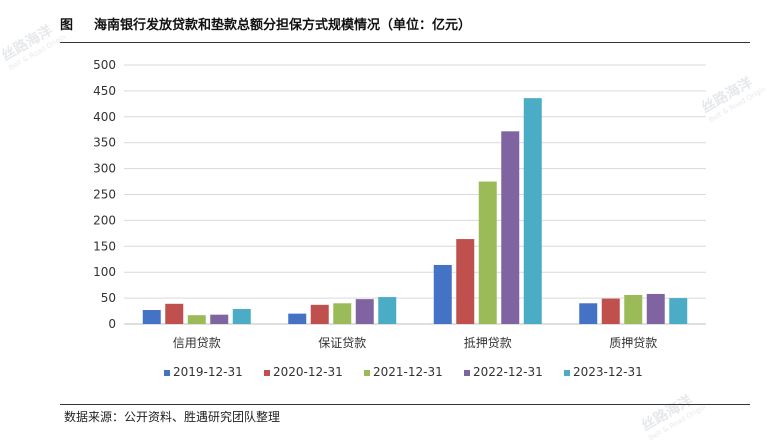 This screenshot has height=443, width=767. I want to click on legend-label: 2023-12-31, so click(608, 372).